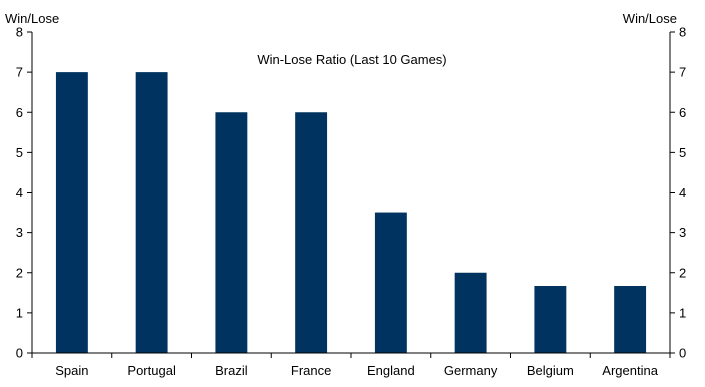 This screenshot has width=705, height=387. I want to click on right-axis-label: Win/Lose, so click(650, 18).